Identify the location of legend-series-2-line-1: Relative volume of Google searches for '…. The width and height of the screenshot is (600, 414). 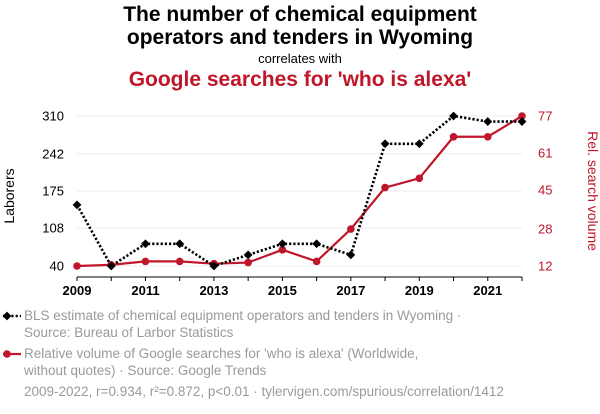
(221, 353).